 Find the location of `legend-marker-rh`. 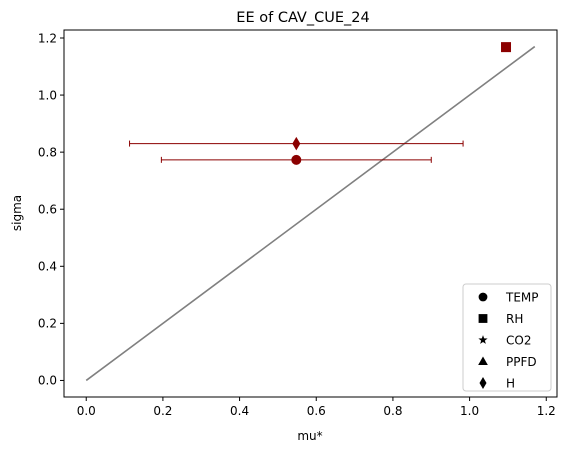

legend-marker-rh is located at coordinates (483, 318).